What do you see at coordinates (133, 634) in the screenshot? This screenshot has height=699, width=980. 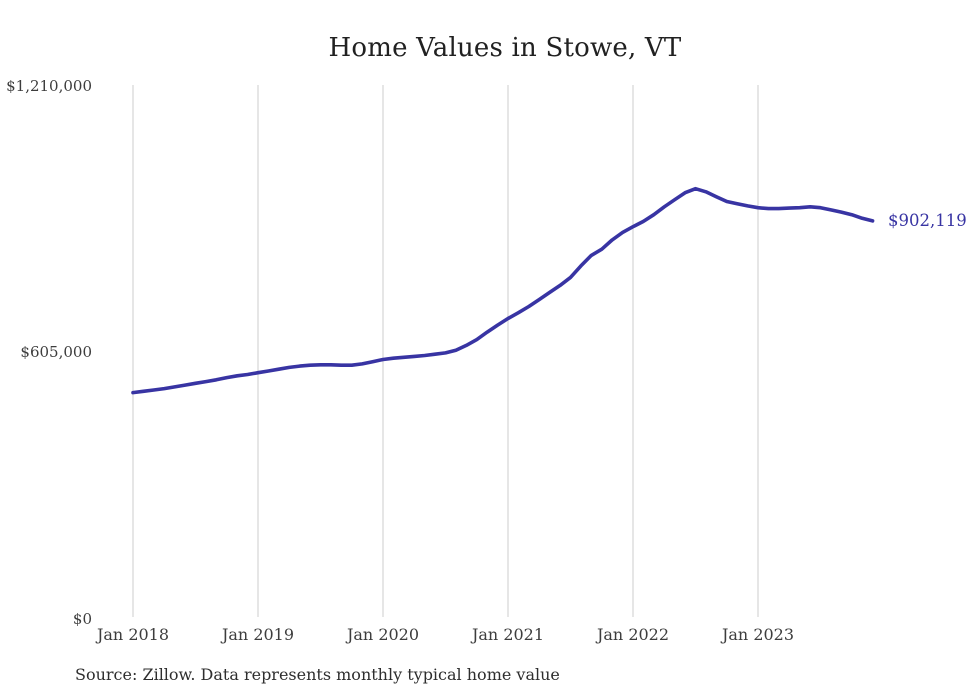 I see `x-tick-label-2018: Jan 2018` at bounding box center [133, 634].